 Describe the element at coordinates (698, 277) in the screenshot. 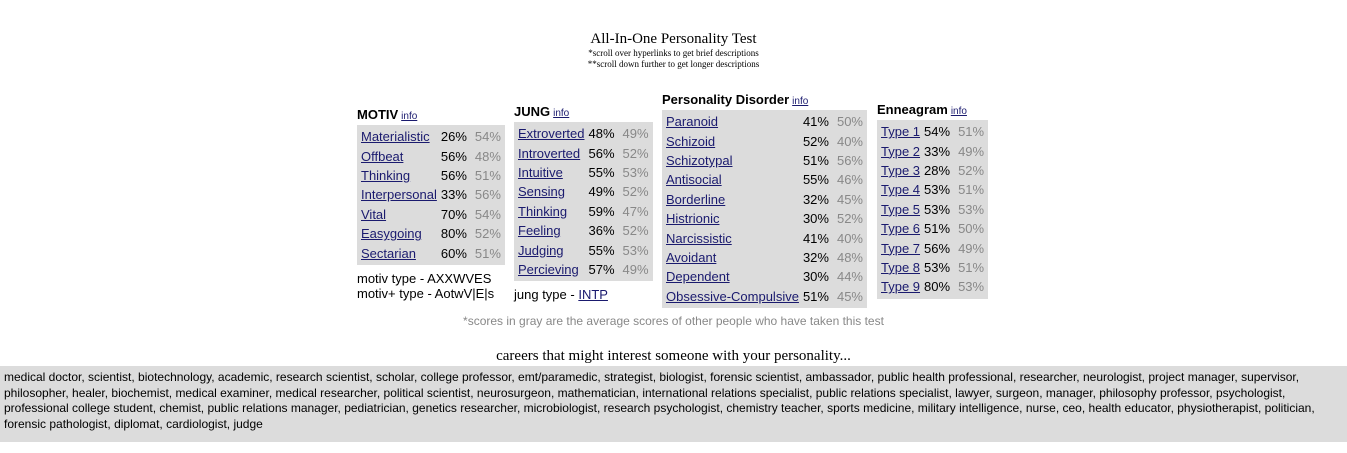

I see `trait-link: Dependent` at that location.